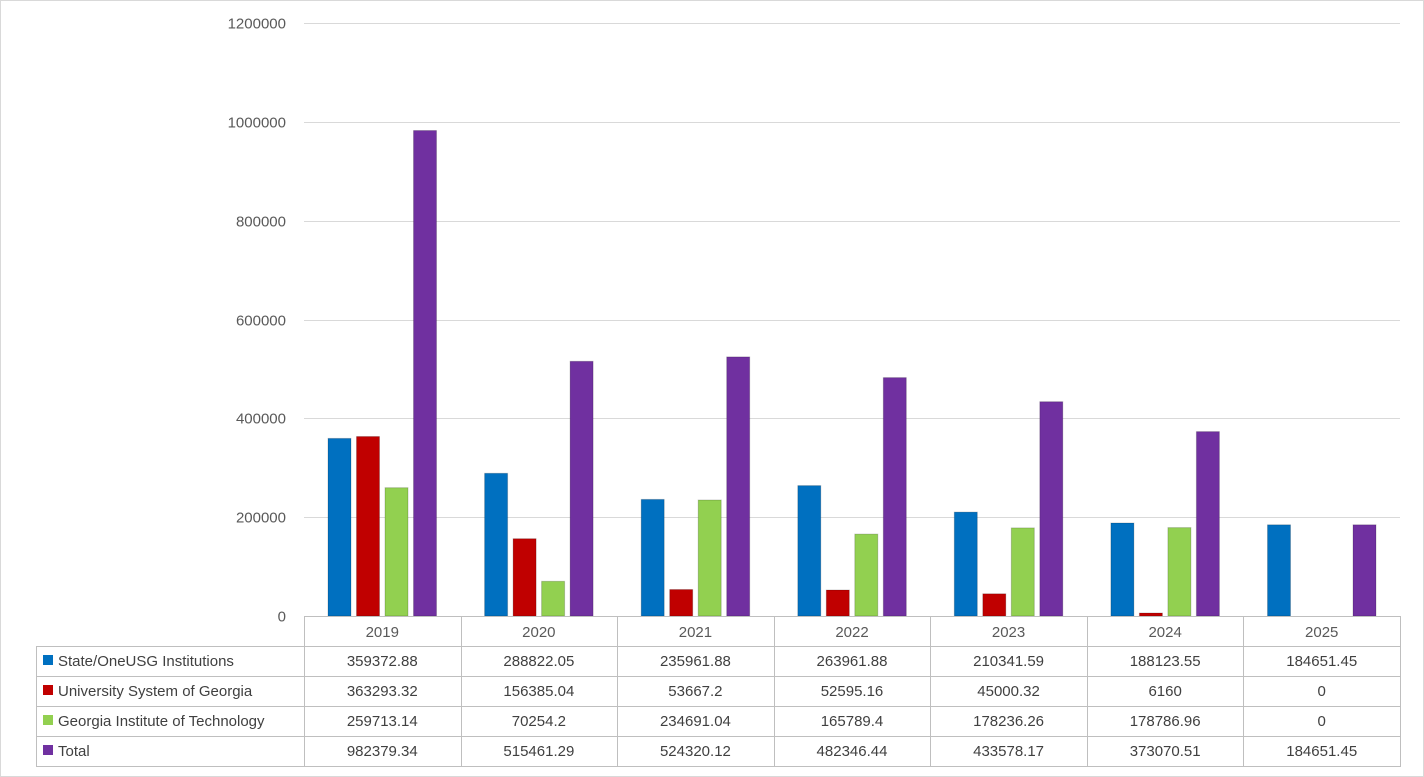 The image size is (1424, 777). Describe the element at coordinates (1164, 632) in the screenshot. I see `x-tick-label: 2024` at that location.